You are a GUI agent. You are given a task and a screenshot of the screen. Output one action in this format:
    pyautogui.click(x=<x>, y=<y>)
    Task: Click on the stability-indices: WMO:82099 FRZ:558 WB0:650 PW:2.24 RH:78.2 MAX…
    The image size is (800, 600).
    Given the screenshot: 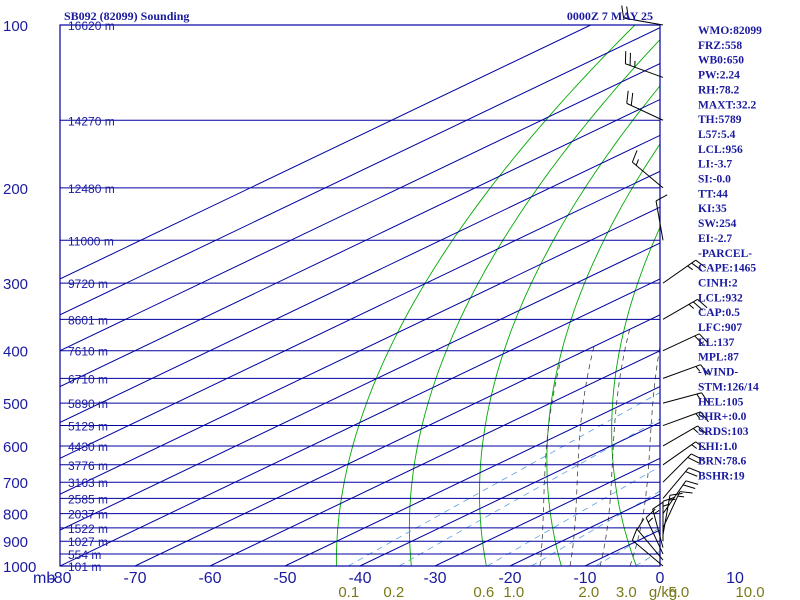 What is the action you would take?
    pyautogui.click(x=730, y=254)
    